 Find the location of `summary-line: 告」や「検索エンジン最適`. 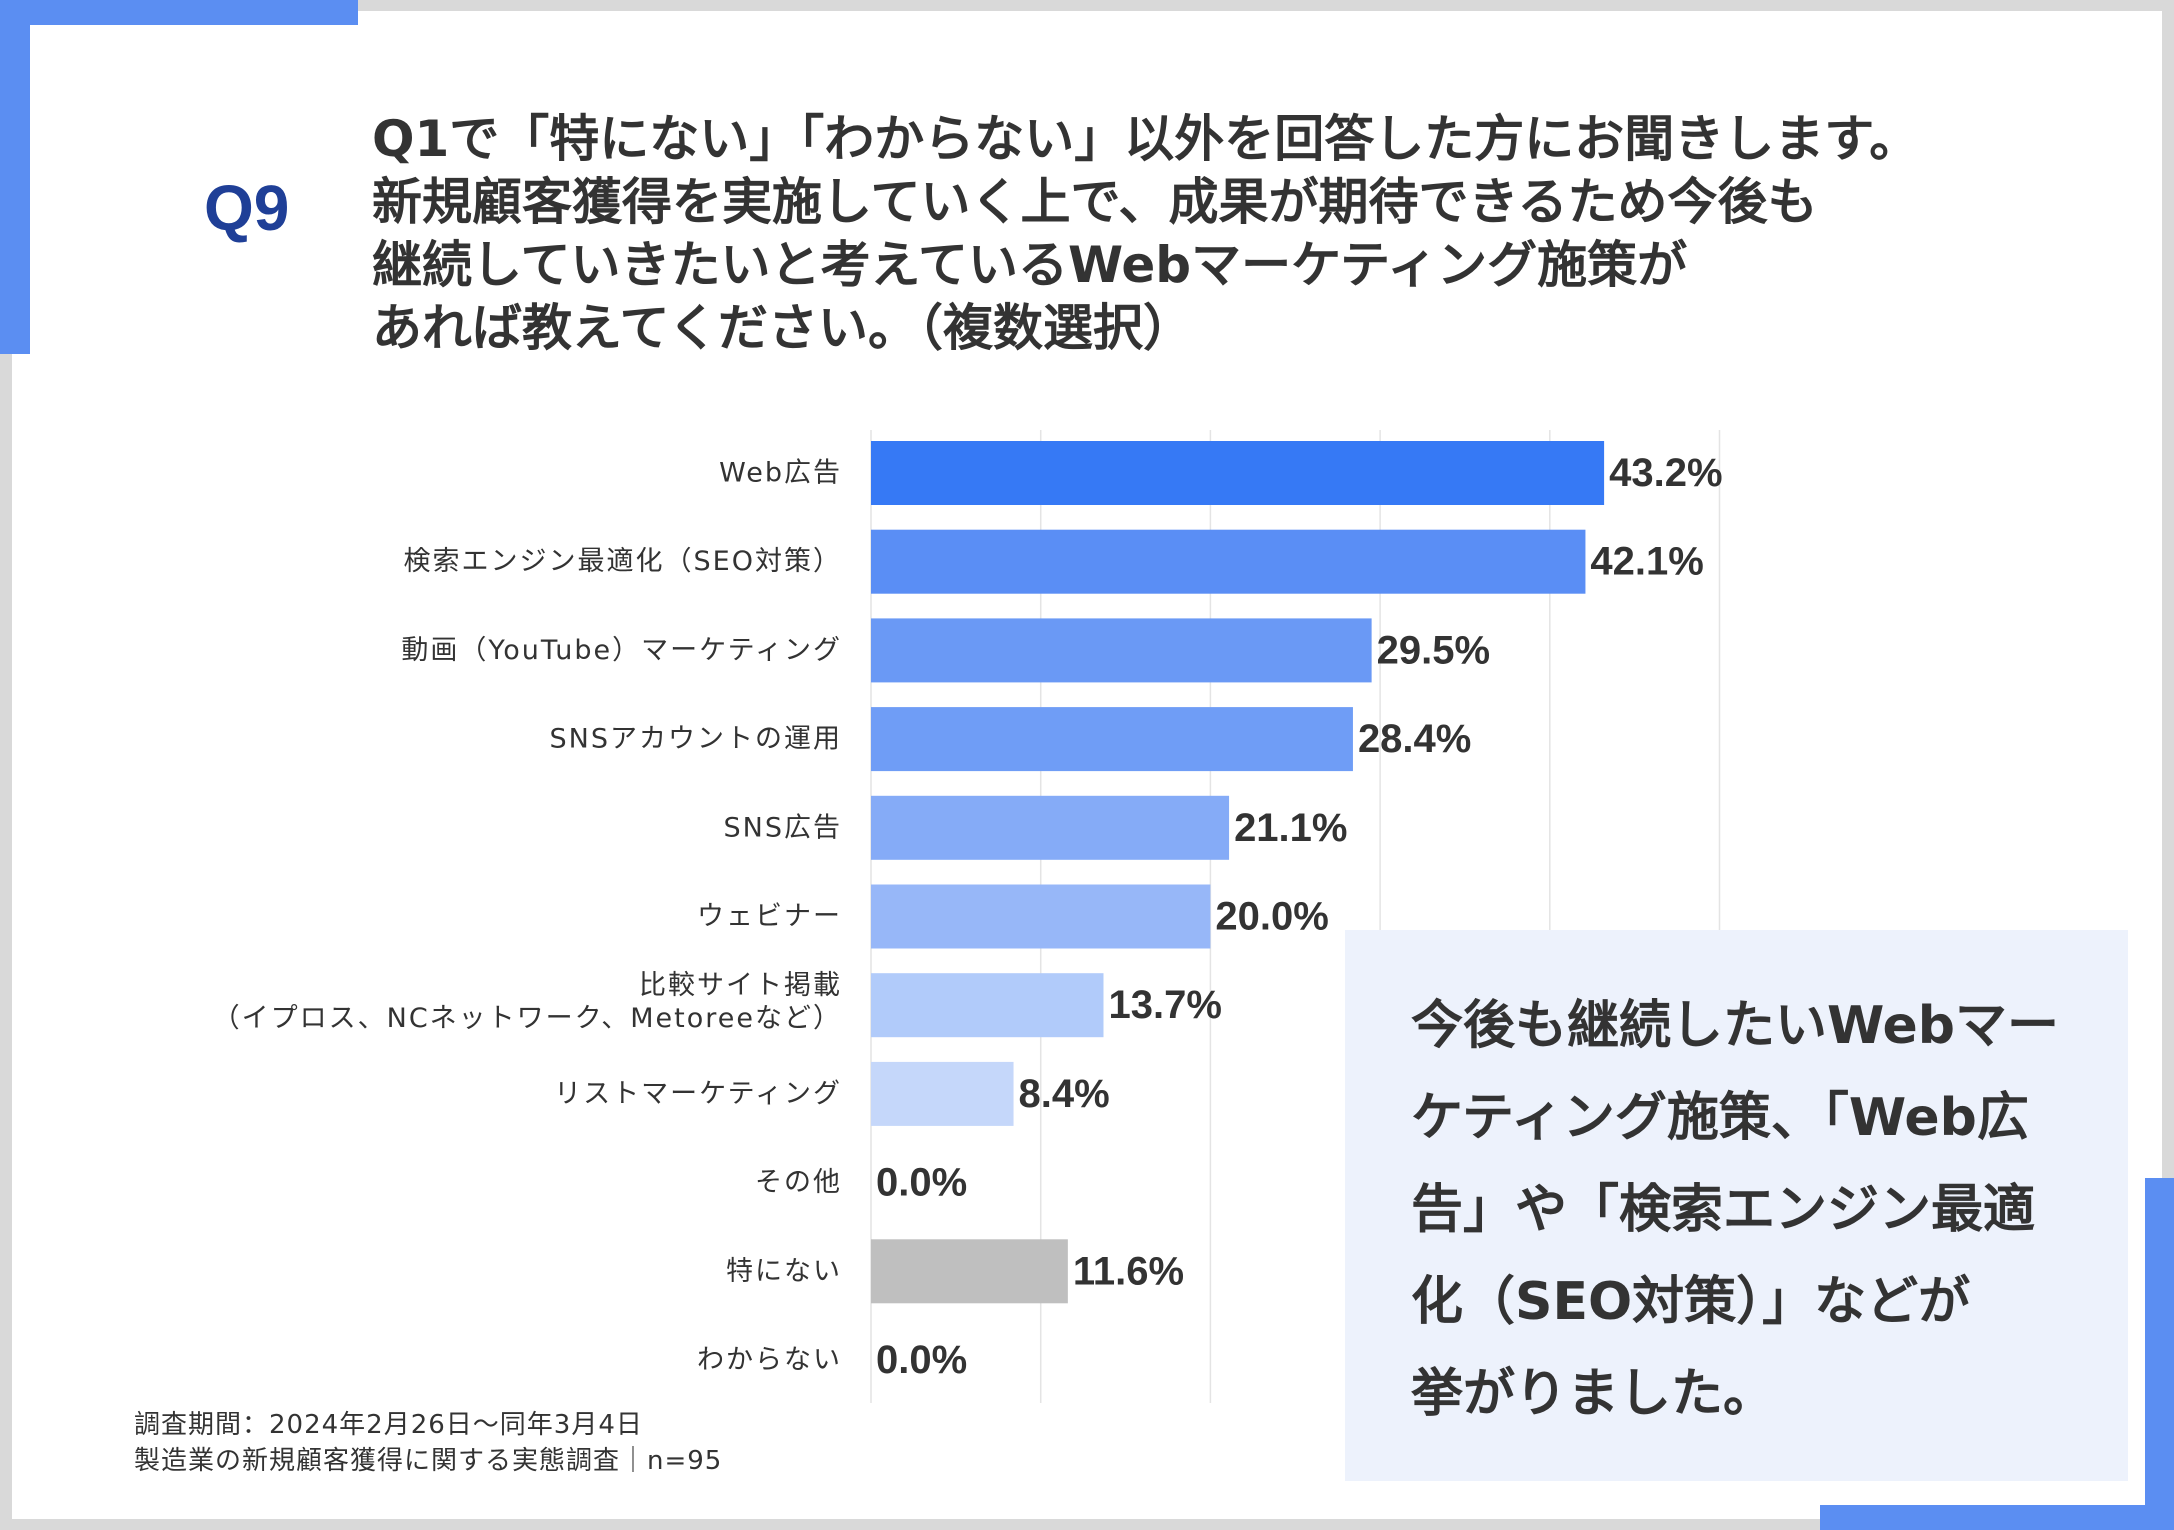

summary-line: 告」や「検索エンジン最適 is located at coordinates (1723, 1210).